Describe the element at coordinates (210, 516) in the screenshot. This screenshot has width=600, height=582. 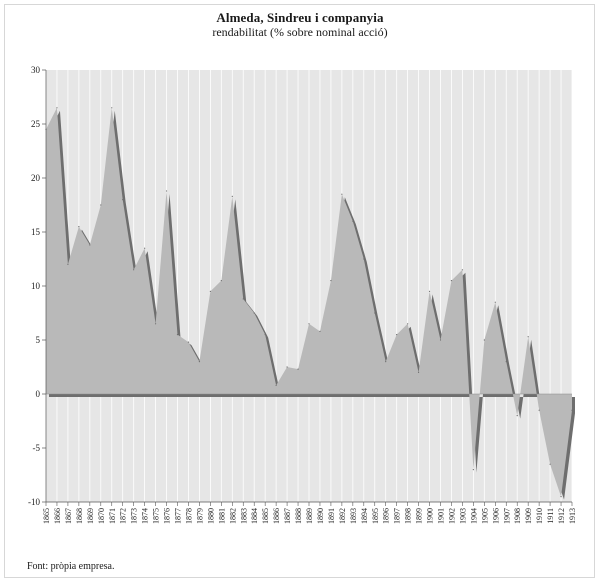
I see `x-tick-label-1880: 1880` at that location.